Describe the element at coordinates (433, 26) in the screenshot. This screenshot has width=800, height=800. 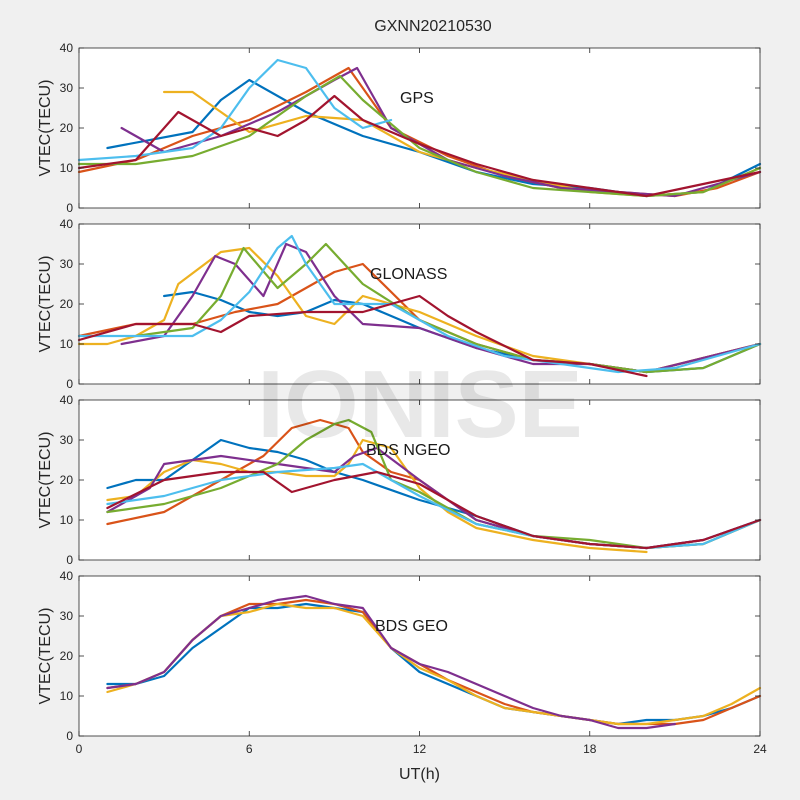
I see `figure-title: GXNN20210530` at that location.